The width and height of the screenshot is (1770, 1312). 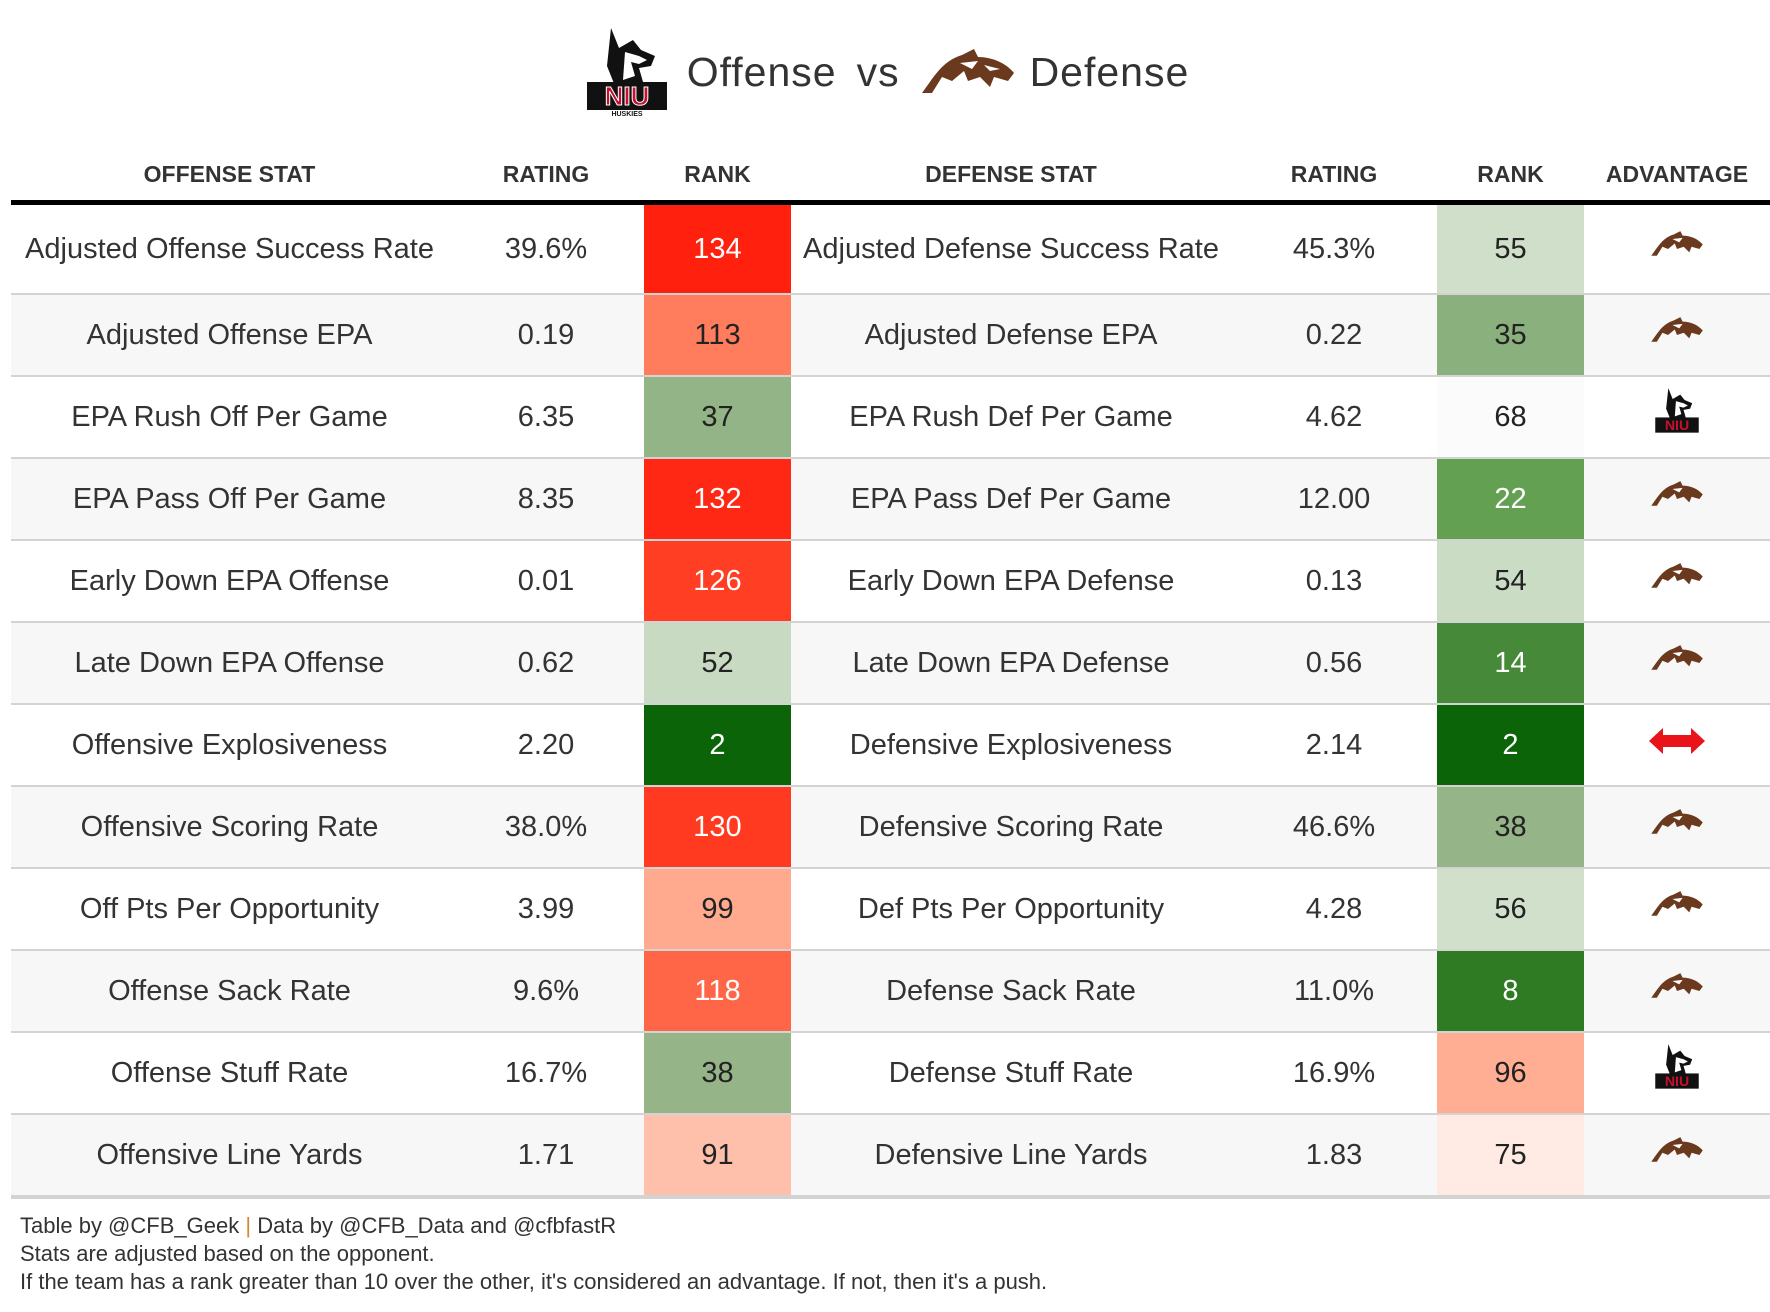 What do you see at coordinates (546, 499) in the screenshot?
I see `offense-rating: 8.35` at bounding box center [546, 499].